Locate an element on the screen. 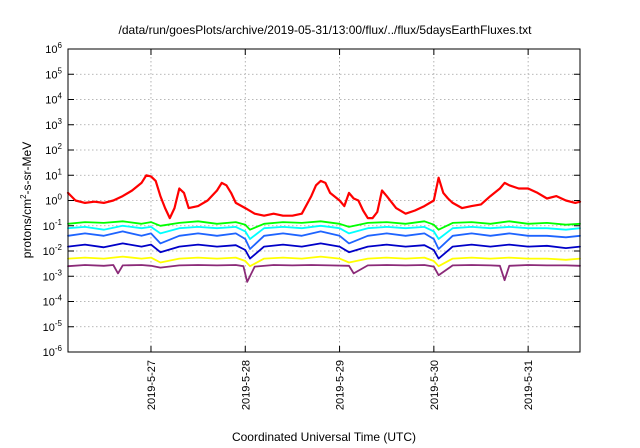  y-tick-label: 10⁻⁴ is located at coordinates (53, 301).